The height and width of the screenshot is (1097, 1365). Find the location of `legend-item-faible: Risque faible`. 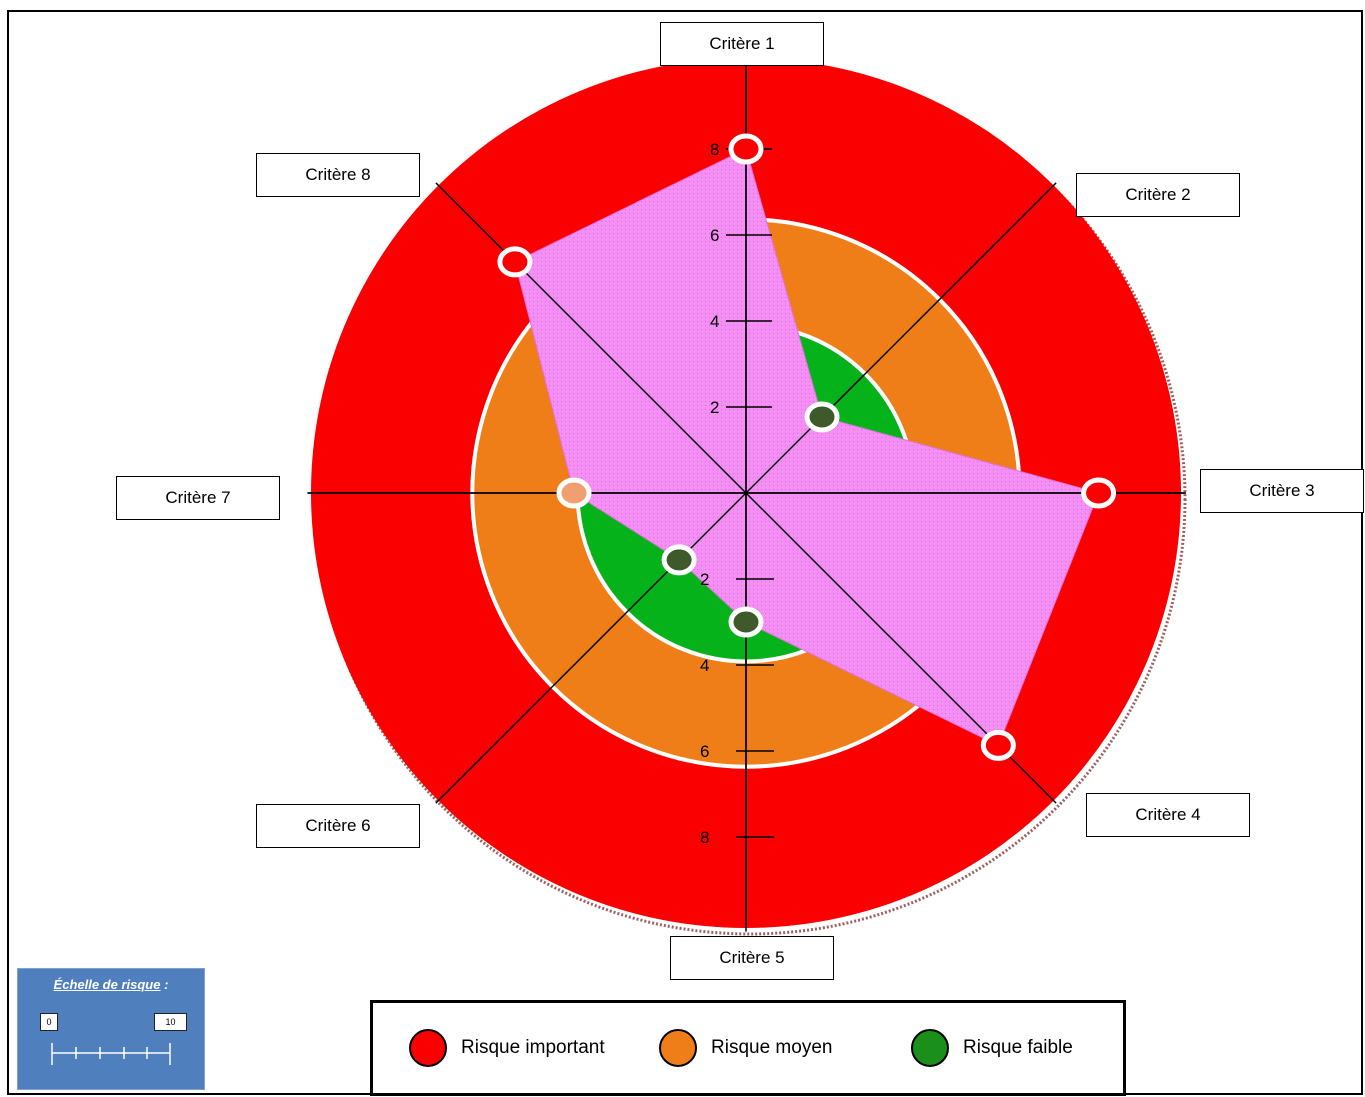

legend-item-faible: Risque faible is located at coordinates (992, 1048).